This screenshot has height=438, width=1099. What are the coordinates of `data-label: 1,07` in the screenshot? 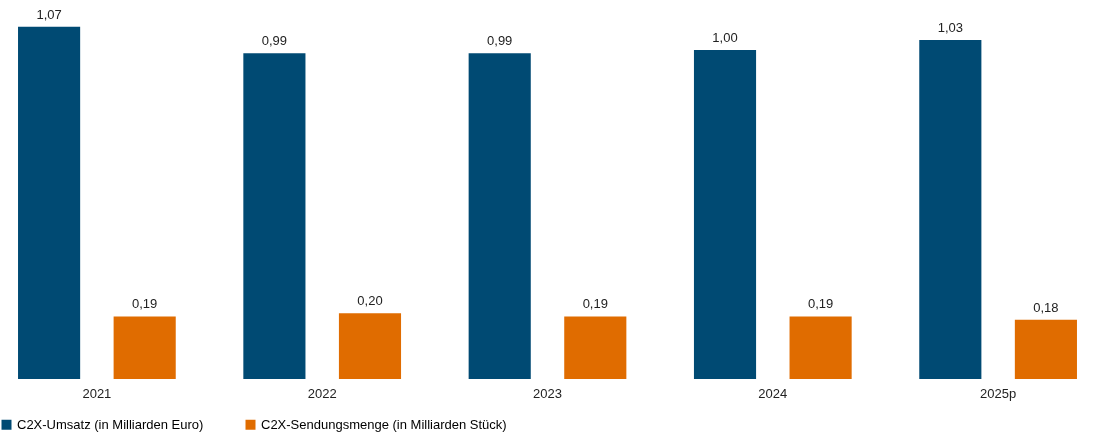 It's located at (49, 14).